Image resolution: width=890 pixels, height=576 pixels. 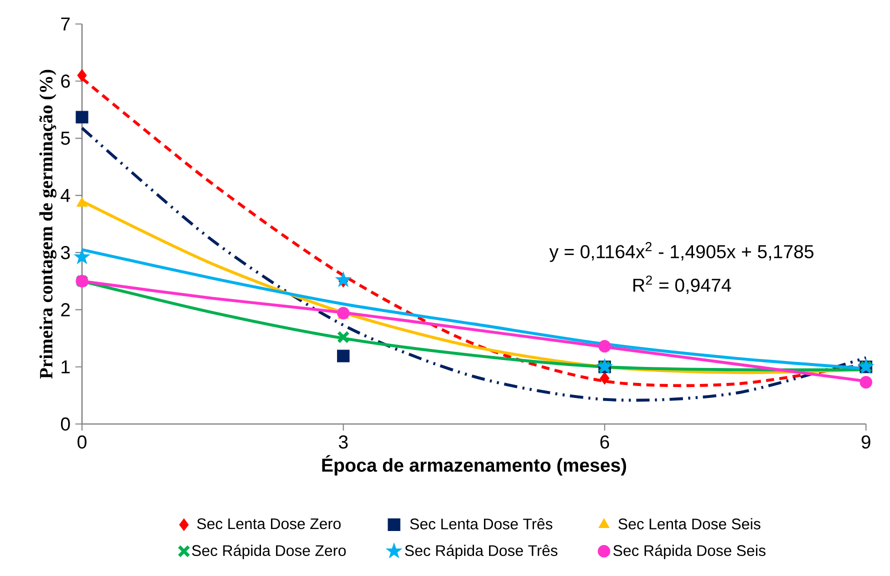 What do you see at coordinates (65, 138) in the screenshot?
I see `y-tick-label: 5` at bounding box center [65, 138].